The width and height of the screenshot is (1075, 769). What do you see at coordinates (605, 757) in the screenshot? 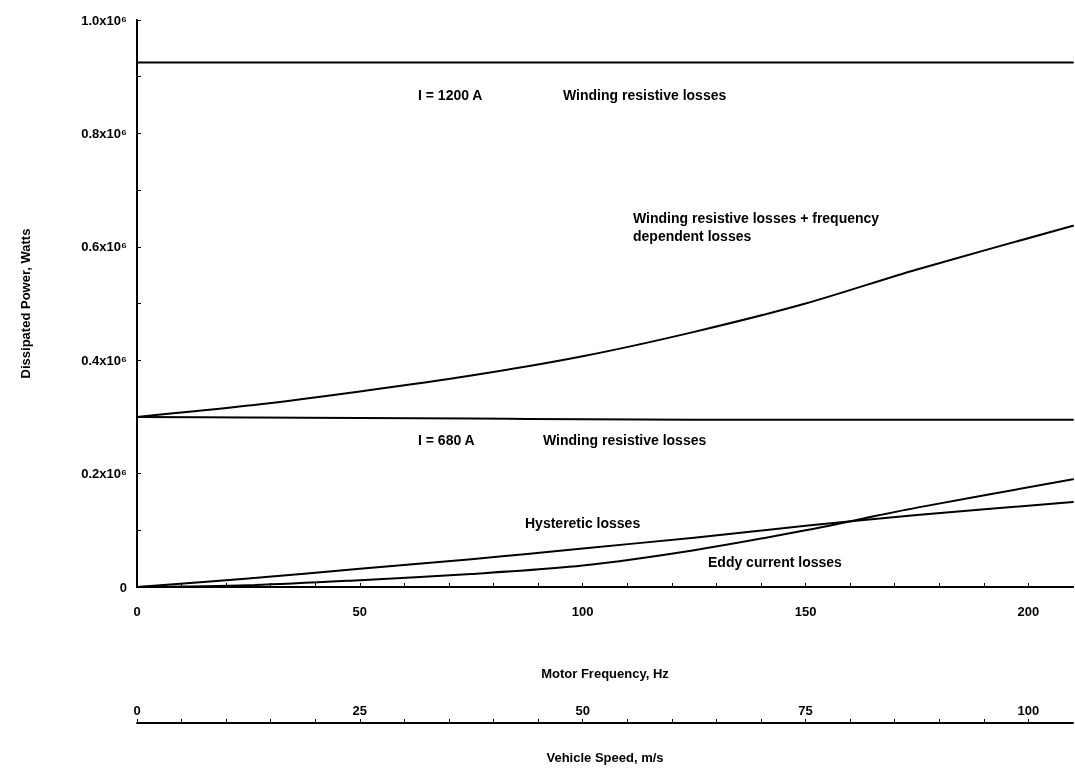
I see `x2-axis-title: Vehicle Speed, m/s` at bounding box center [605, 757].